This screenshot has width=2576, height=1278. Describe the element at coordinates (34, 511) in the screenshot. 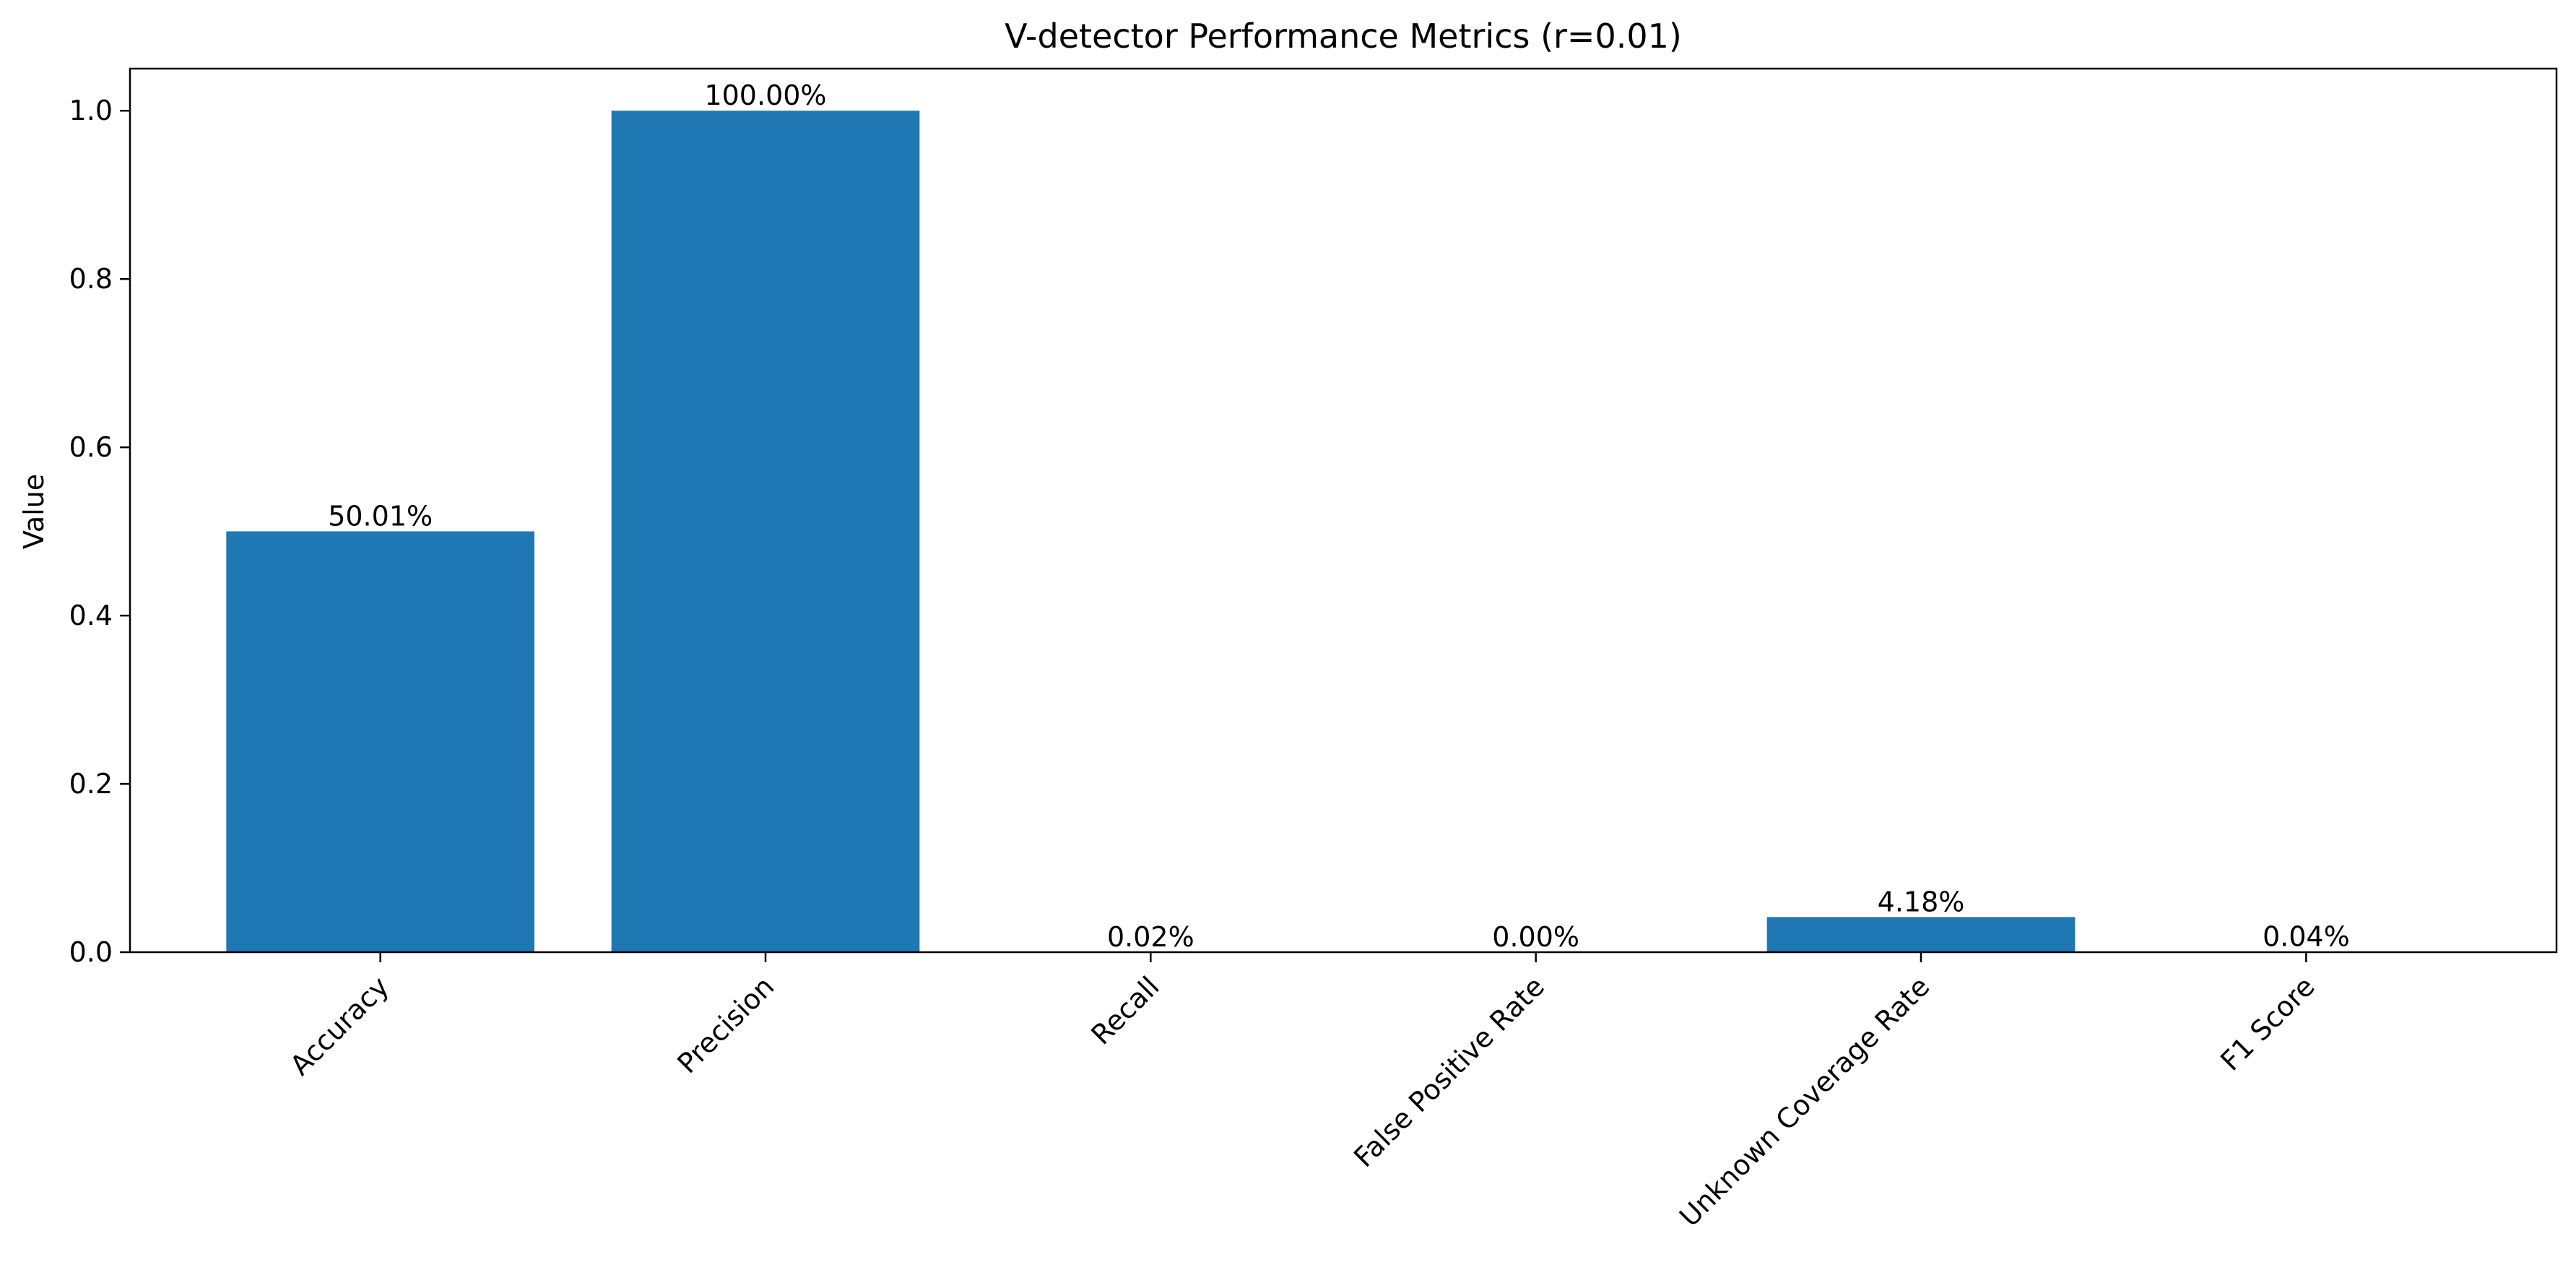

I see `y-axis-label: Value` at that location.